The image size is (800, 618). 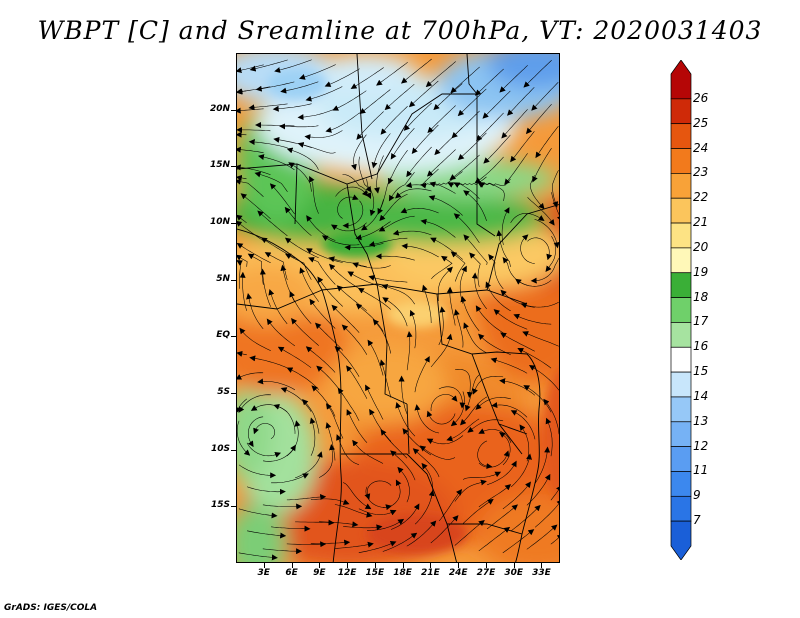 I want to click on lon-label-18e: 18E, so click(x=402, y=573).